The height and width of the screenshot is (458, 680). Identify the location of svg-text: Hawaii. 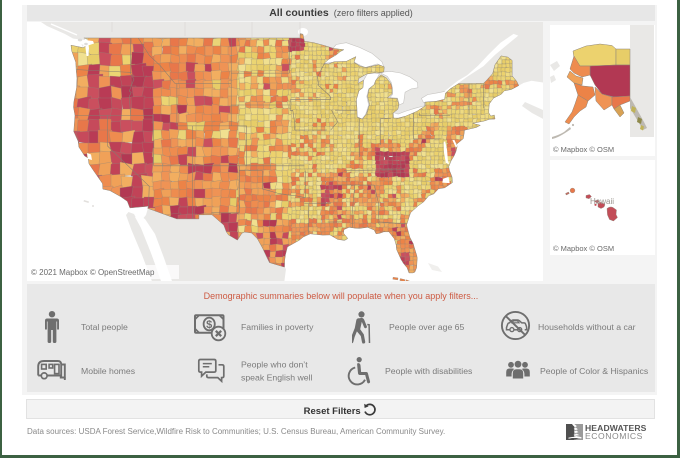
(602, 201).